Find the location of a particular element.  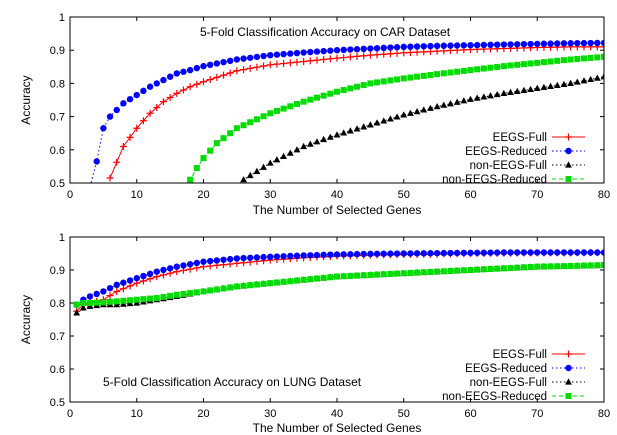

legend-marker is located at coordinates (568, 381).